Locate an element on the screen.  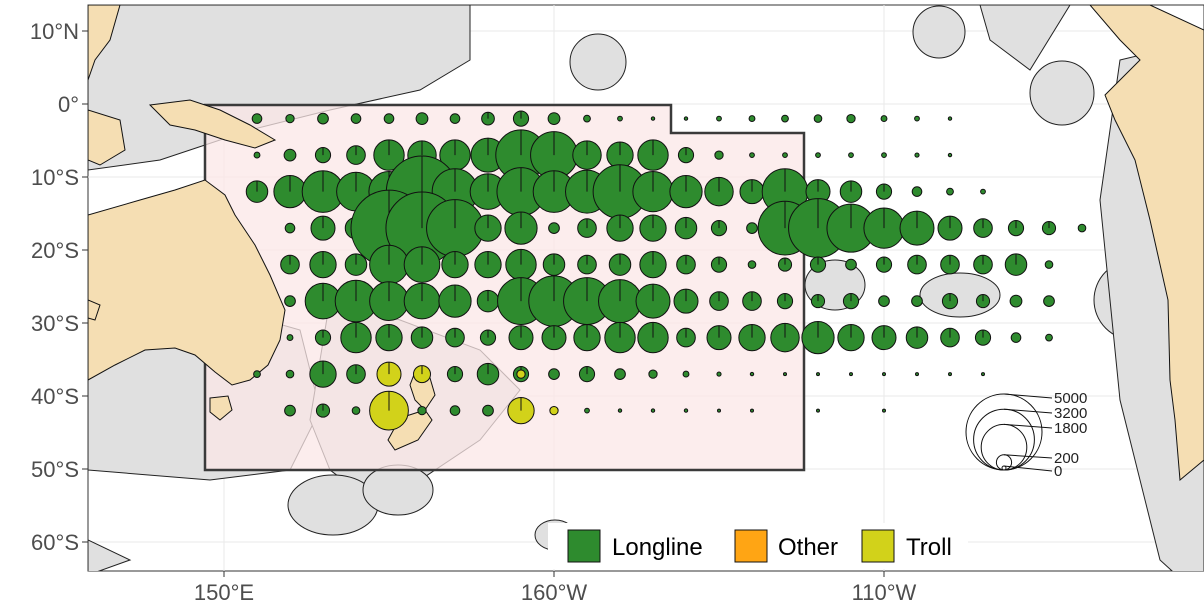
size-legend-label: 3200 is located at coordinates (1070, 413).